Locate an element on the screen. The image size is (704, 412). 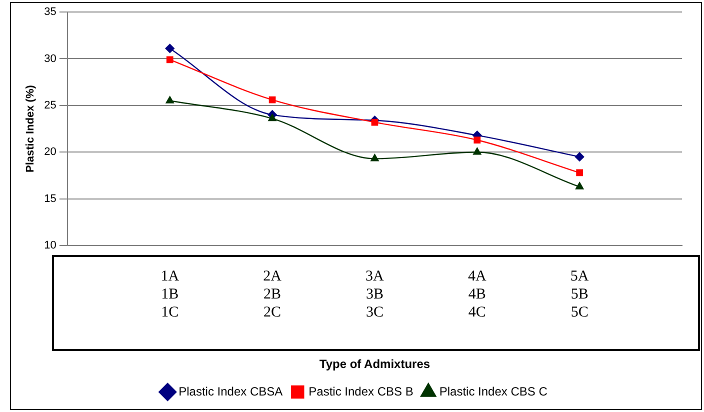
y-tick-label: 35 is located at coordinates (50, 12).